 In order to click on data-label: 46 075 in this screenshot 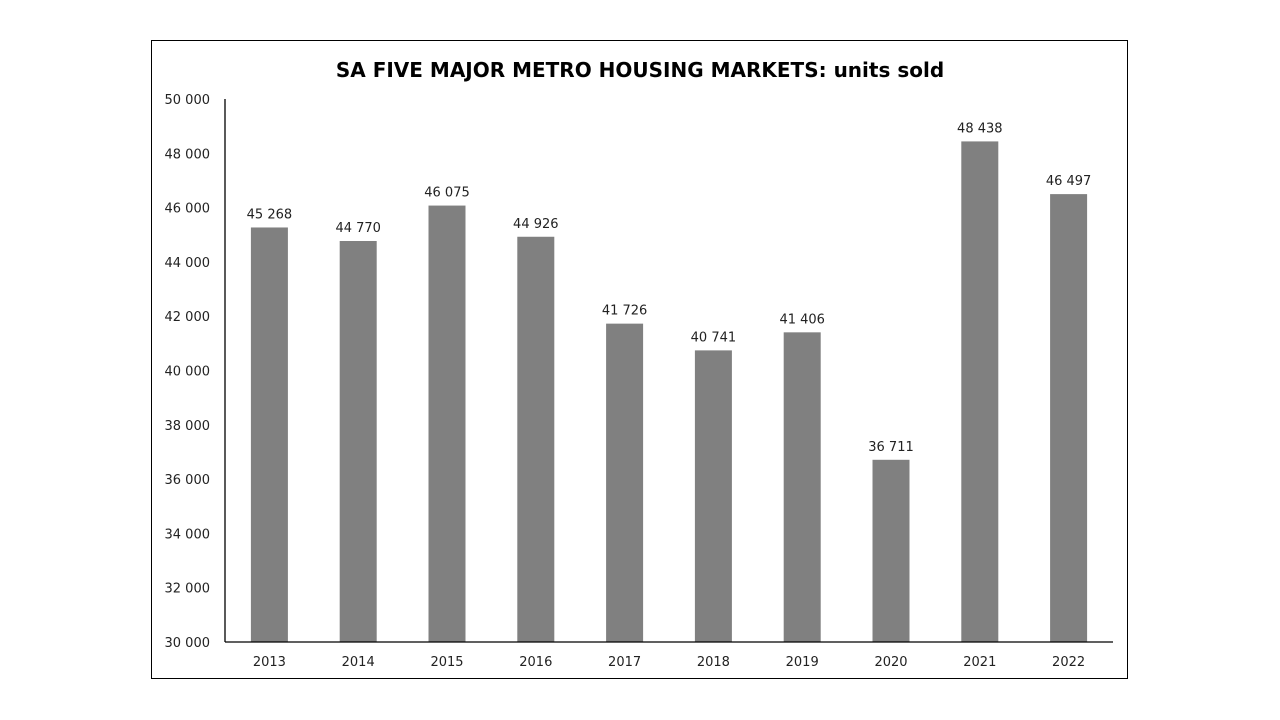, I will do `click(447, 193)`.